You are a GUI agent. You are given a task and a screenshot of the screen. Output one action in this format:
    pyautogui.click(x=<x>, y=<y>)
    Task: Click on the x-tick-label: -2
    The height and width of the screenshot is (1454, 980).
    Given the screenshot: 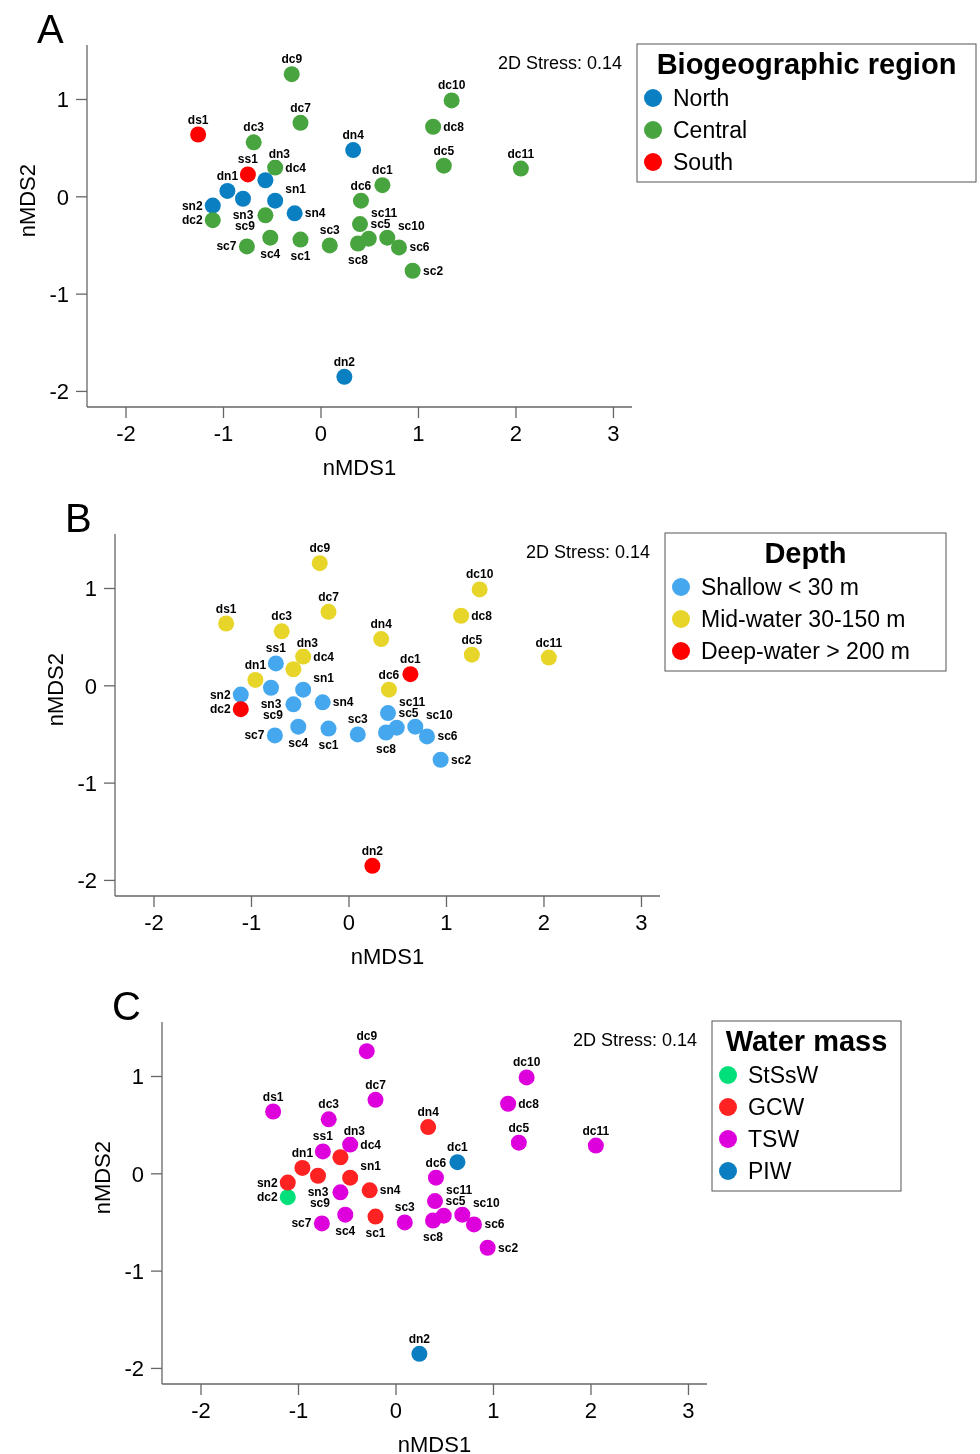 What is the action you would take?
    pyautogui.click(x=201, y=1410)
    